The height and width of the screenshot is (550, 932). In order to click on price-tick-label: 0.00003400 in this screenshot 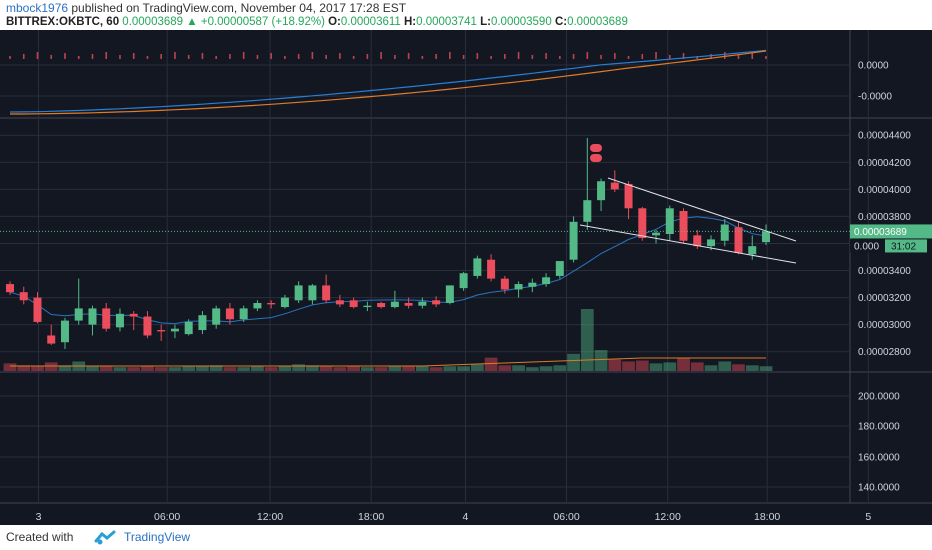, I will do `click(884, 271)`.